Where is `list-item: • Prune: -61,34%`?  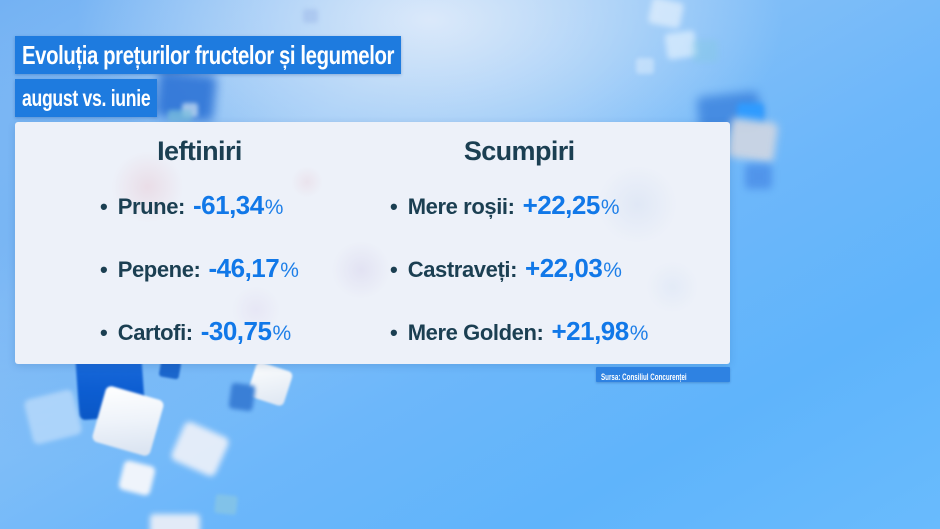
list-item: • Prune: -61,34% is located at coordinates (199, 207).